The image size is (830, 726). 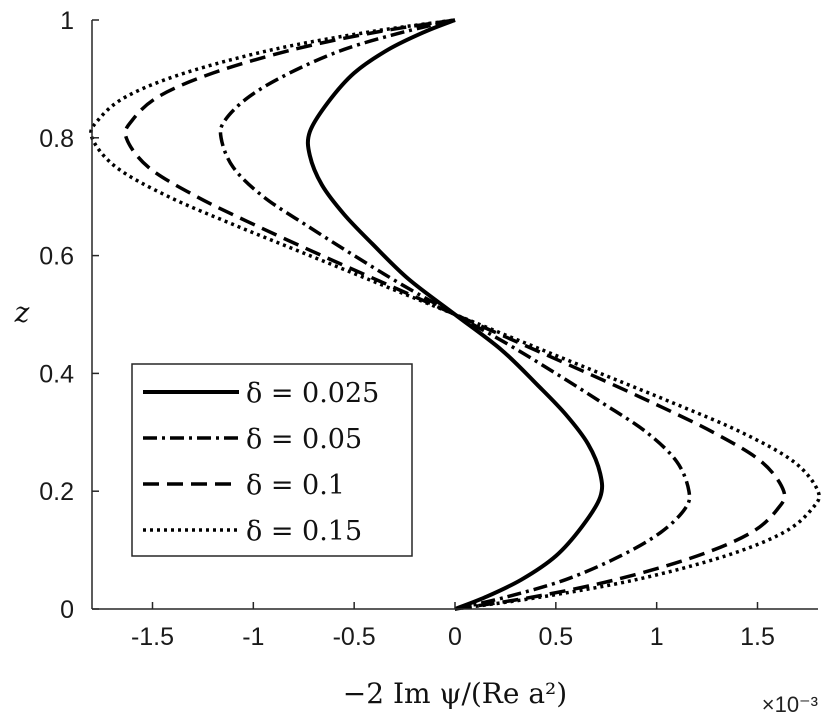 I want to click on legend-label-1: δ = 0.025, so click(x=312, y=393).